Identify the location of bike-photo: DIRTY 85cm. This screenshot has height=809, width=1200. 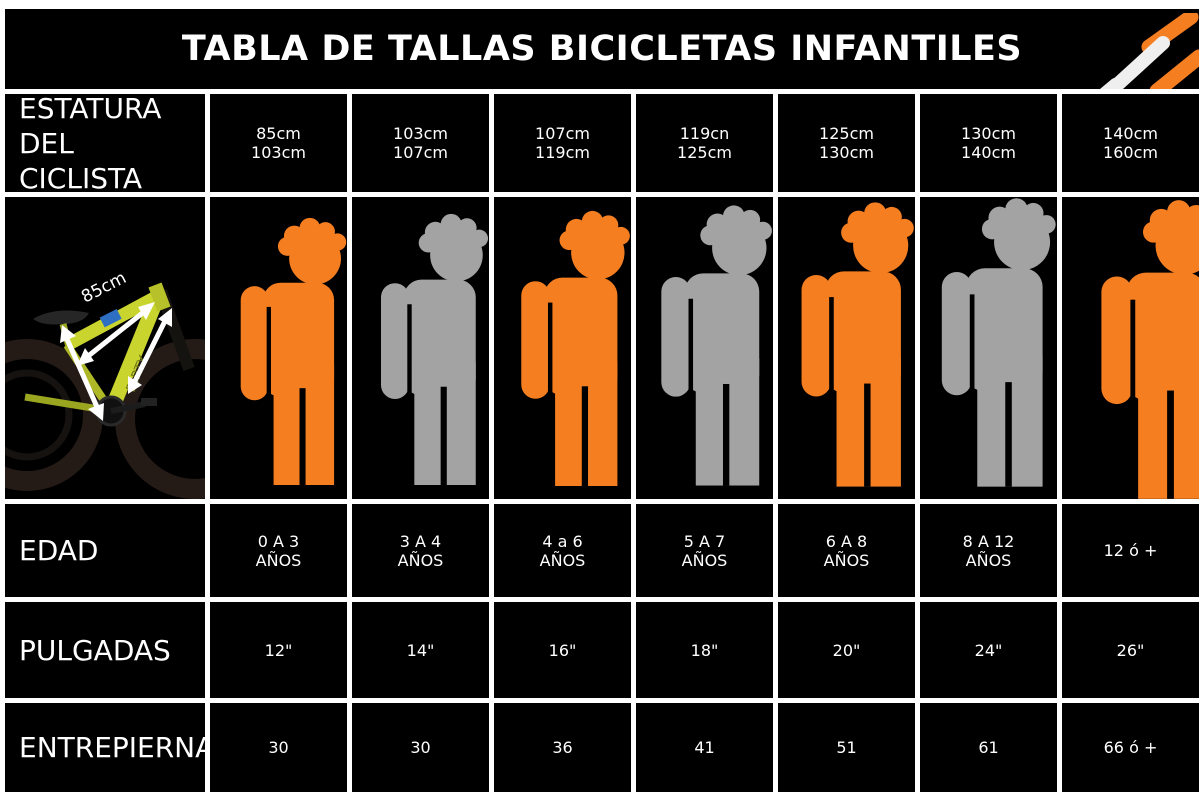
(105, 348).